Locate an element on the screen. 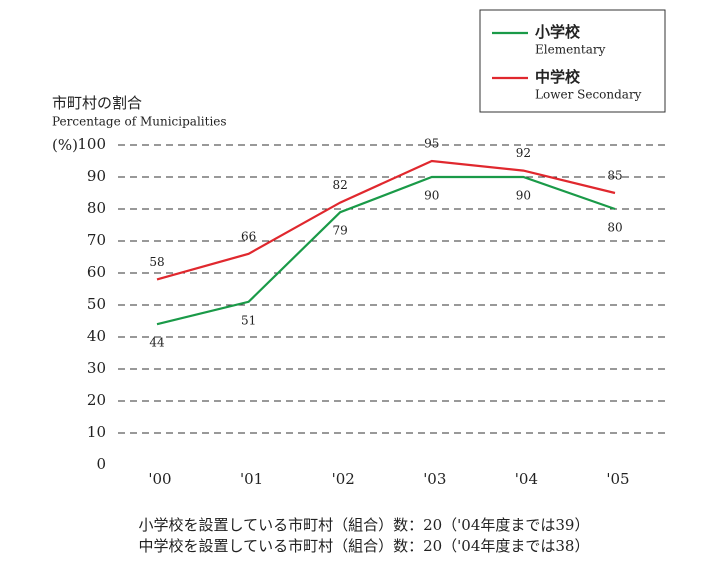 The width and height of the screenshot is (728, 585). y-unit: (%) is located at coordinates (65, 145).